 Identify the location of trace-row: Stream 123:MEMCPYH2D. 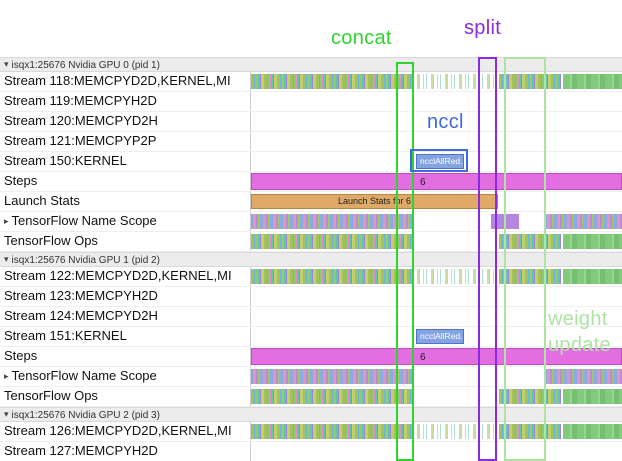
(311, 297).